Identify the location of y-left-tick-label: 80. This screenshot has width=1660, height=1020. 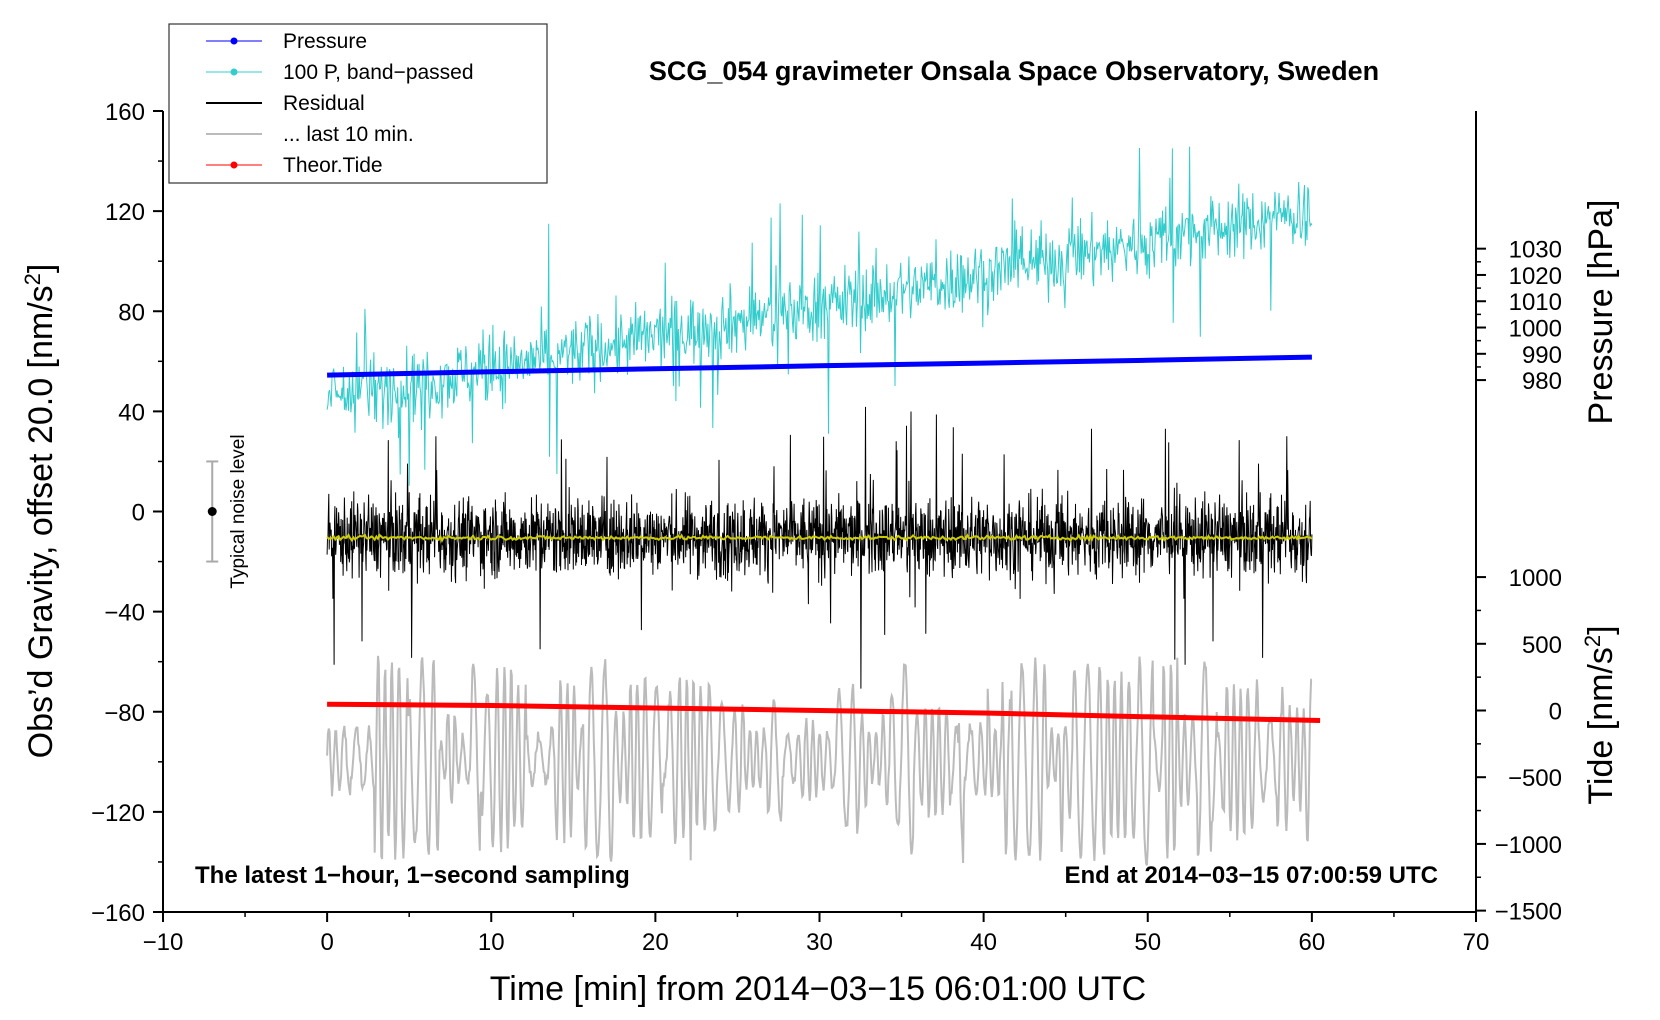
(131, 312).